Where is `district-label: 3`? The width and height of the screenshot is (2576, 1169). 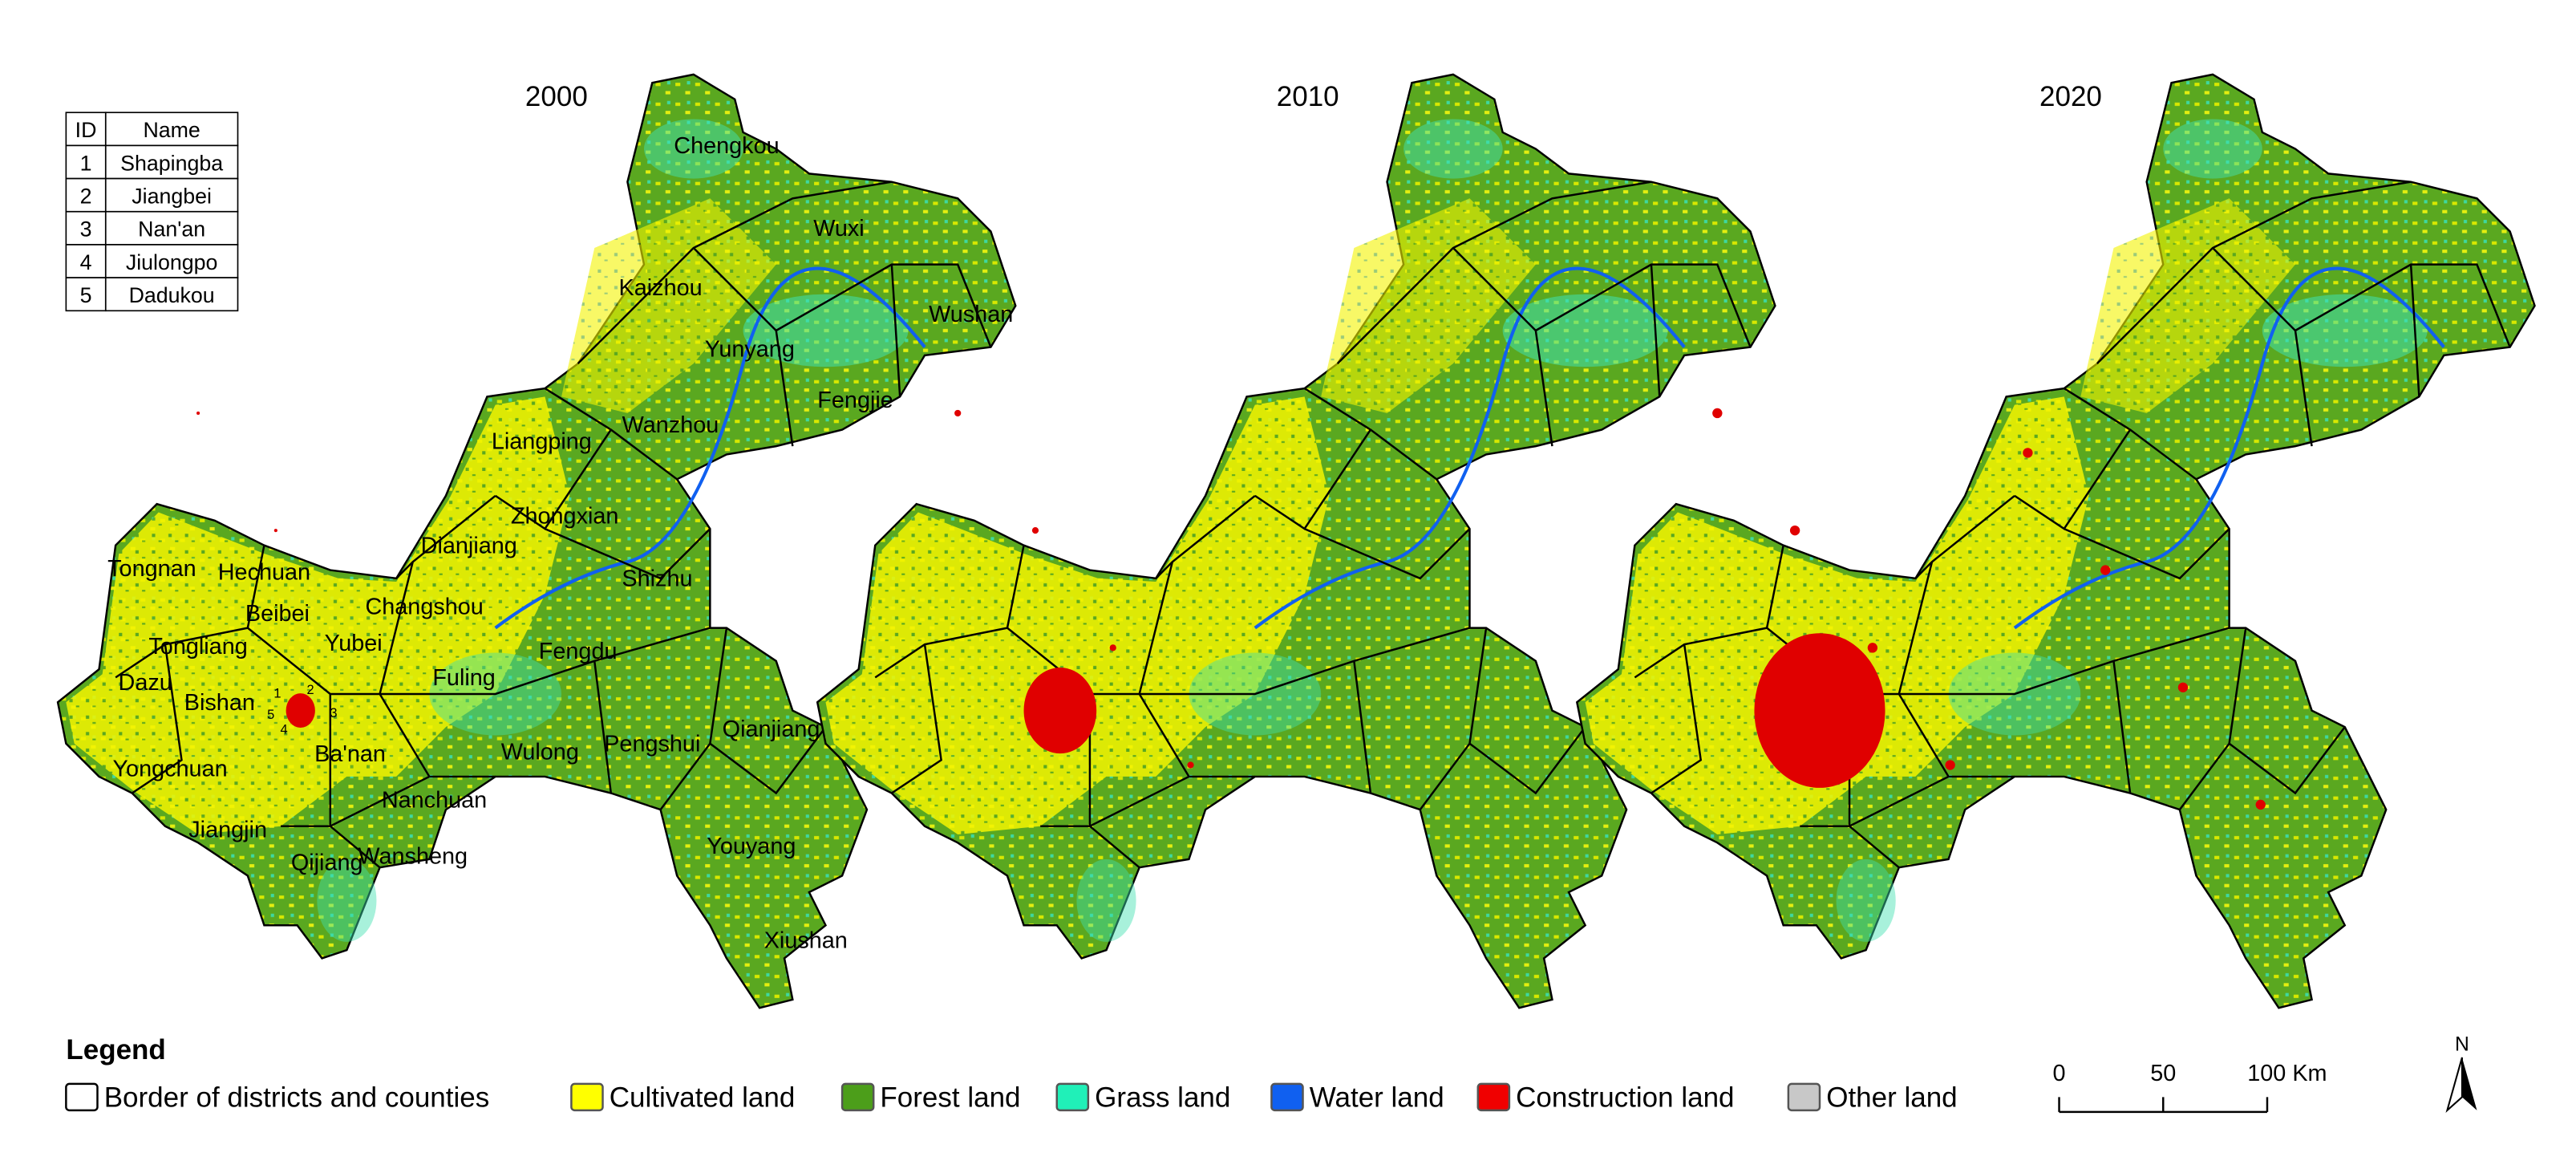 district-label: 3 is located at coordinates (333, 713).